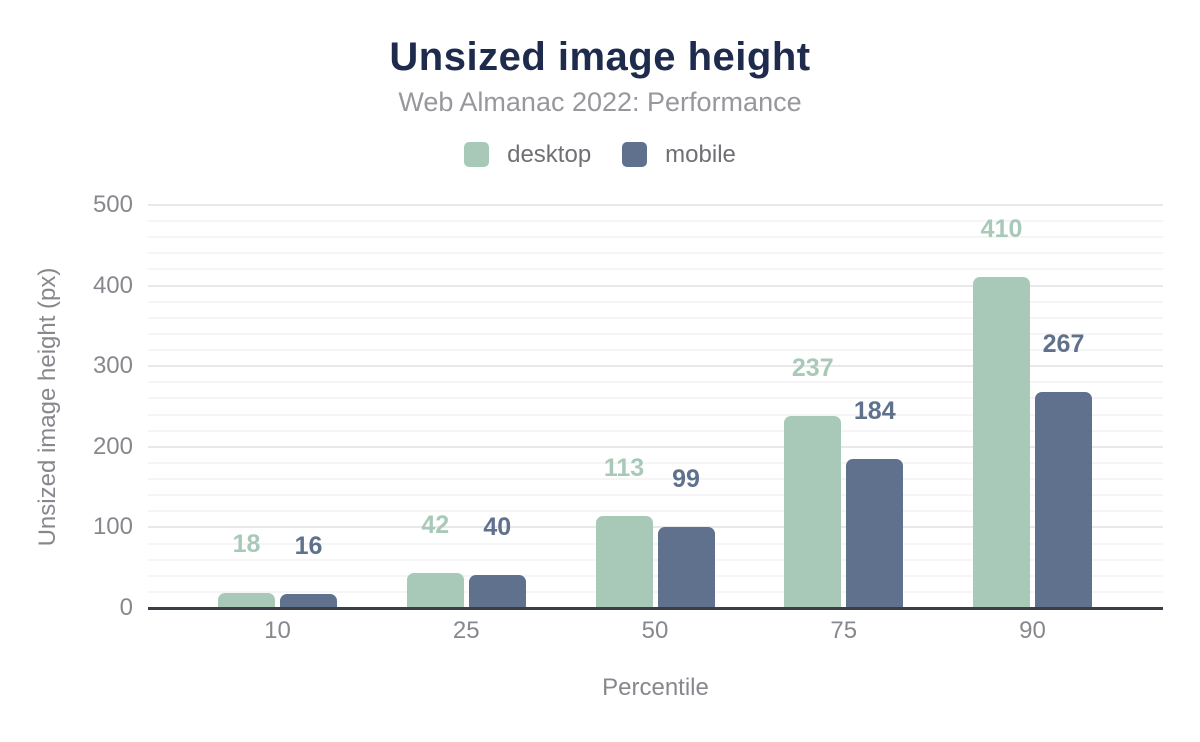 The width and height of the screenshot is (1200, 742). What do you see at coordinates (246, 599) in the screenshot?
I see `bar-desktop-p10` at bounding box center [246, 599].